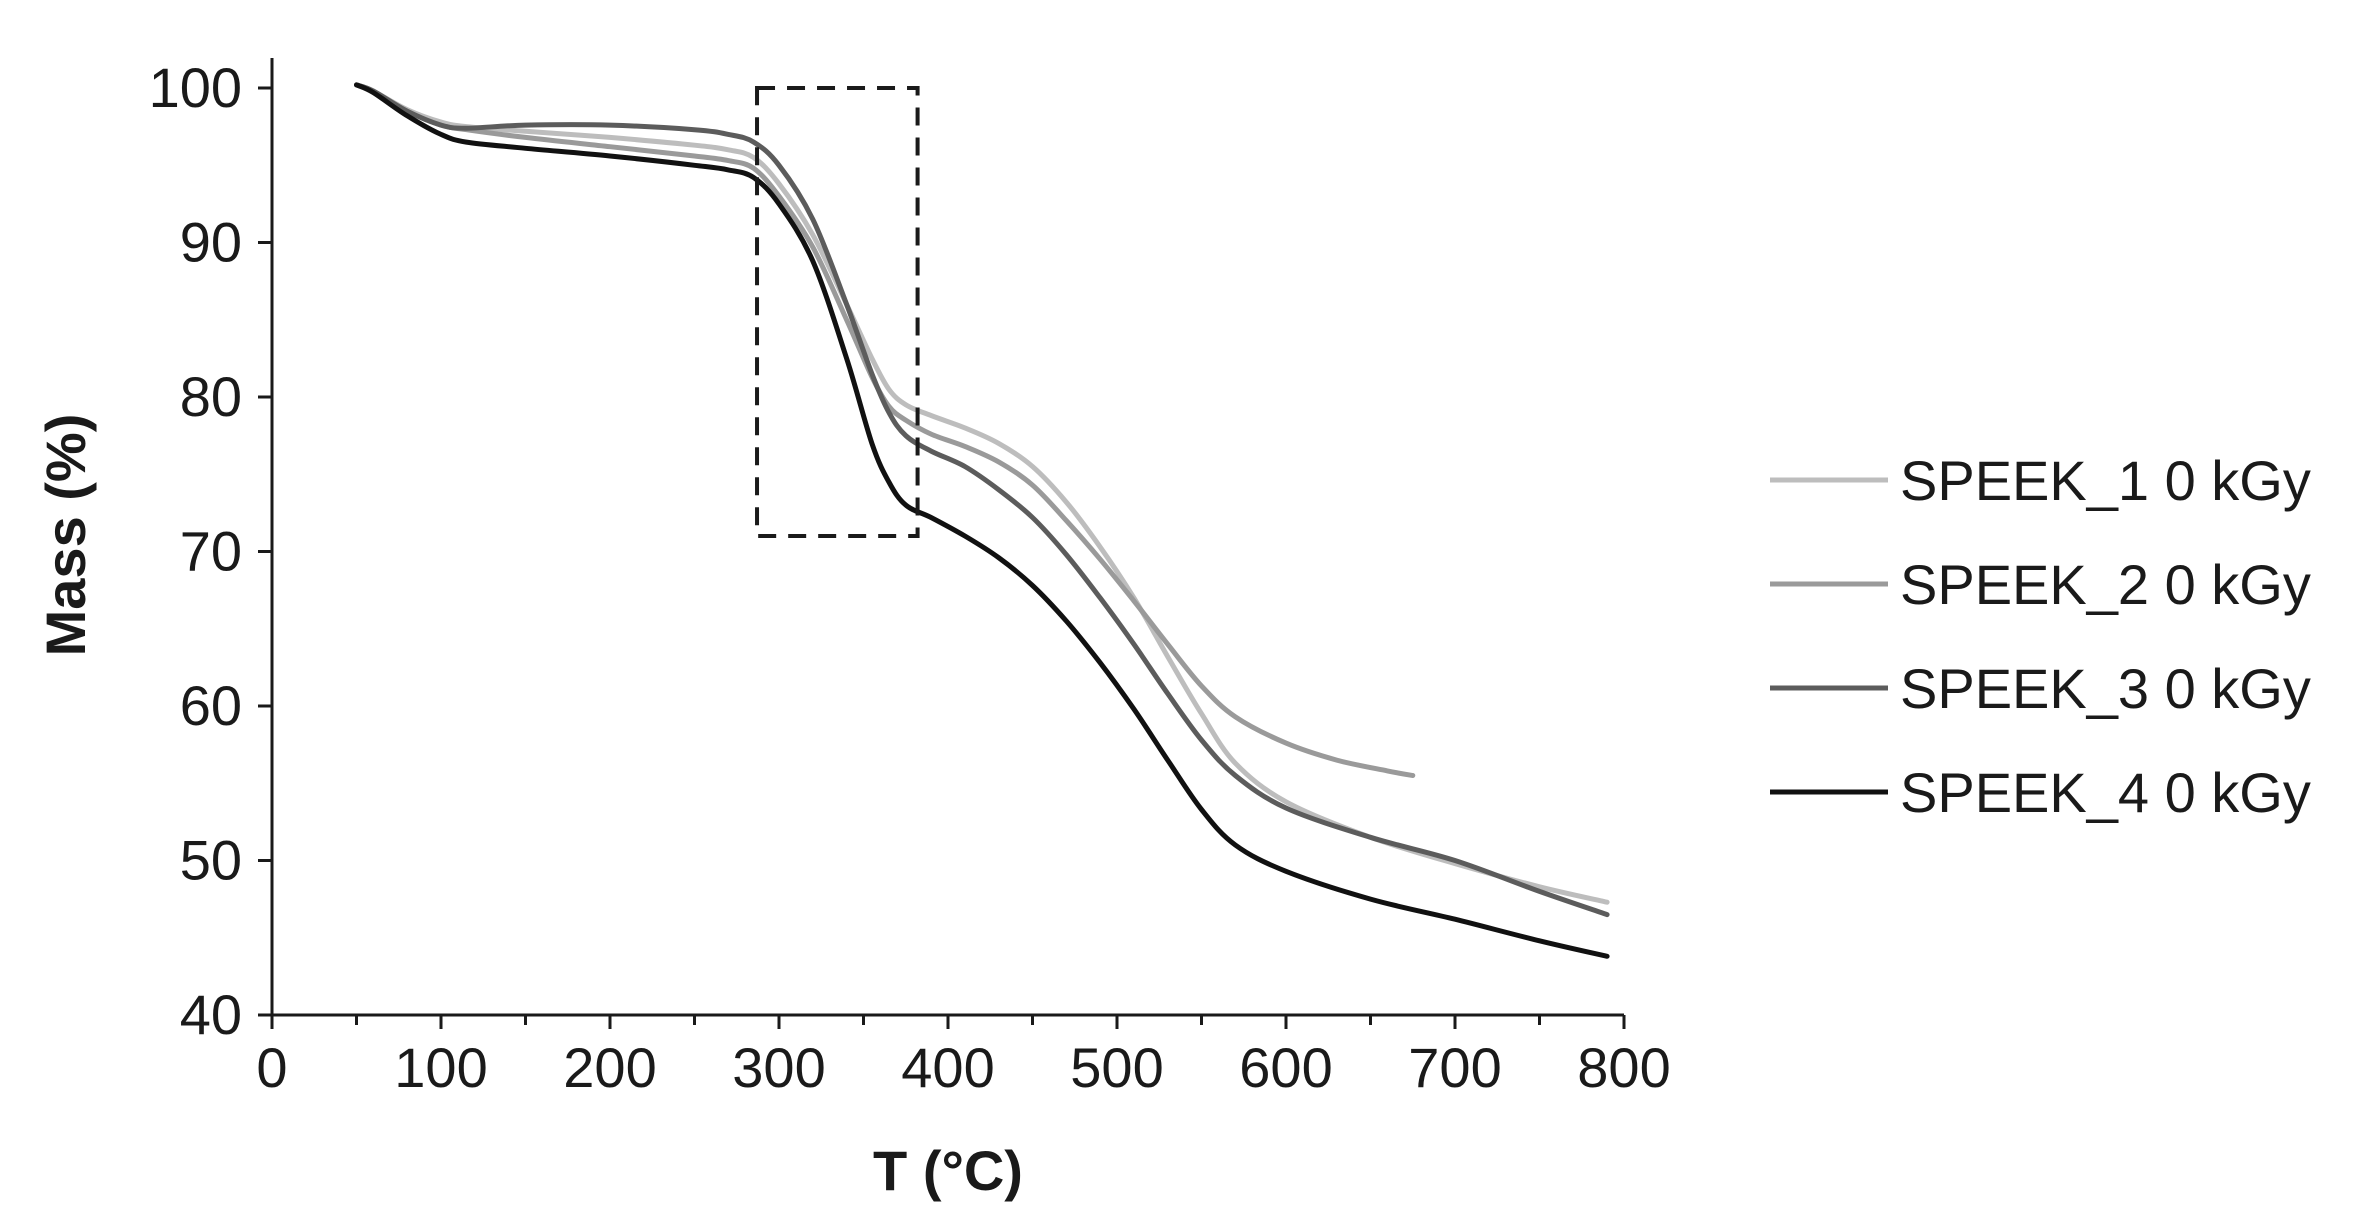 This screenshot has height=1230, width=2374. What do you see at coordinates (440, 1067) in the screenshot?
I see `x-tick-label: 100` at bounding box center [440, 1067].